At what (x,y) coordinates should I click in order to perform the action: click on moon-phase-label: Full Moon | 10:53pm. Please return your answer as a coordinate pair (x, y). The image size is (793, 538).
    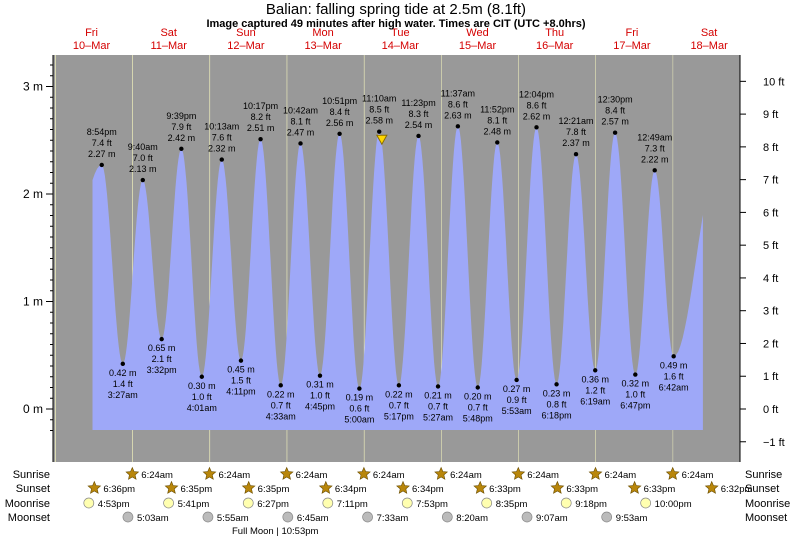
    Looking at the image, I should click on (275, 531).